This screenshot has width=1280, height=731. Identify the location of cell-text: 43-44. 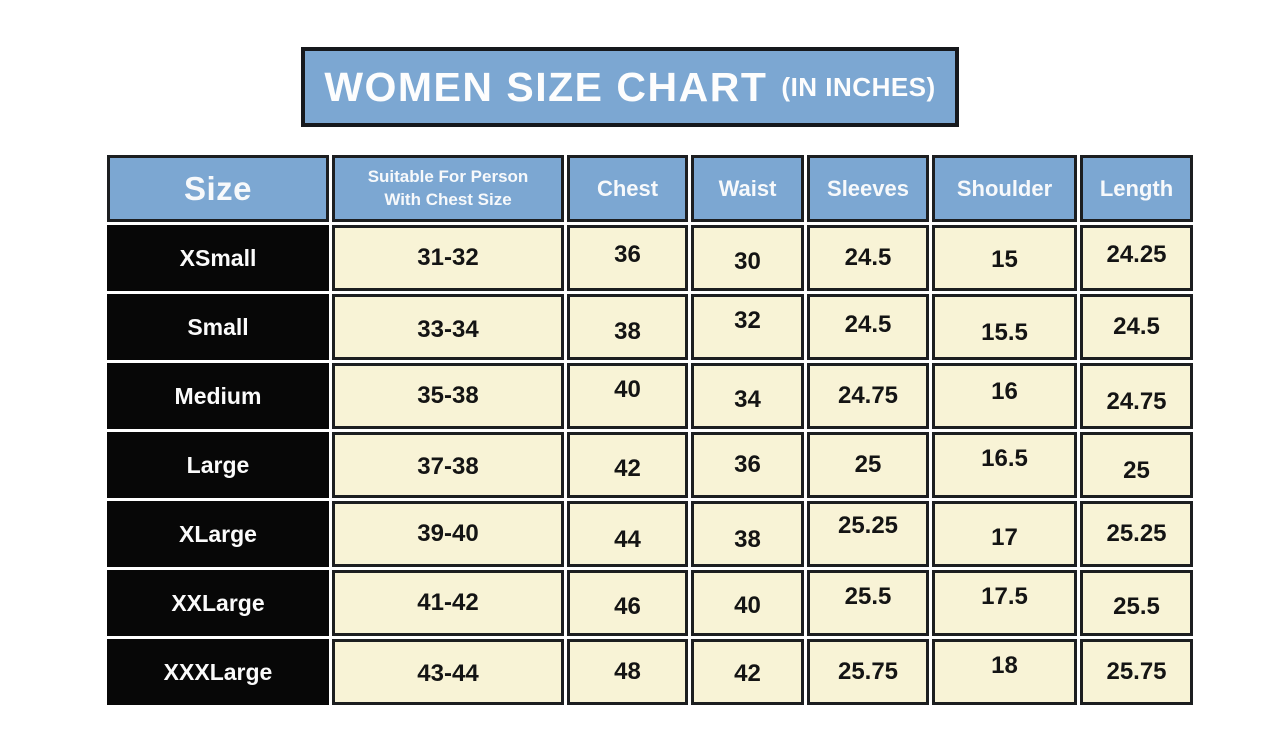
(448, 673).